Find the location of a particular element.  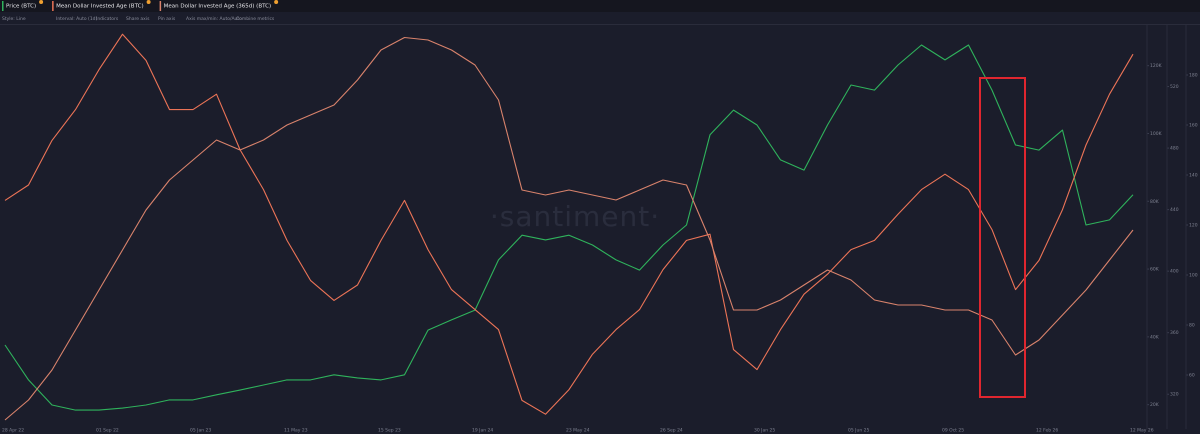

y-tick-label: 140 is located at coordinates (1193, 176).